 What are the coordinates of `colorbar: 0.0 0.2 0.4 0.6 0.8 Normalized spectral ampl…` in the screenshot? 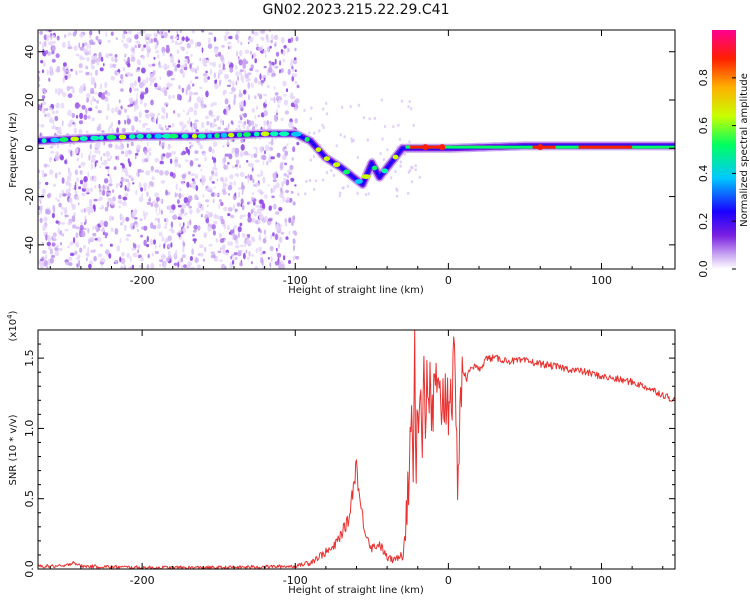 It's located at (723, 154).